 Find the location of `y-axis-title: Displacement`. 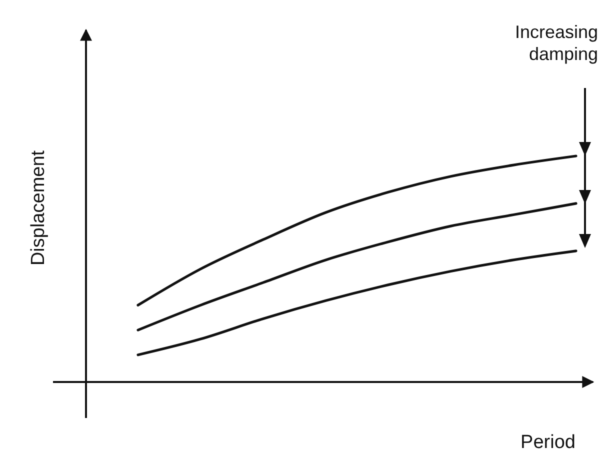

y-axis-title: Displacement is located at coordinates (38, 208).